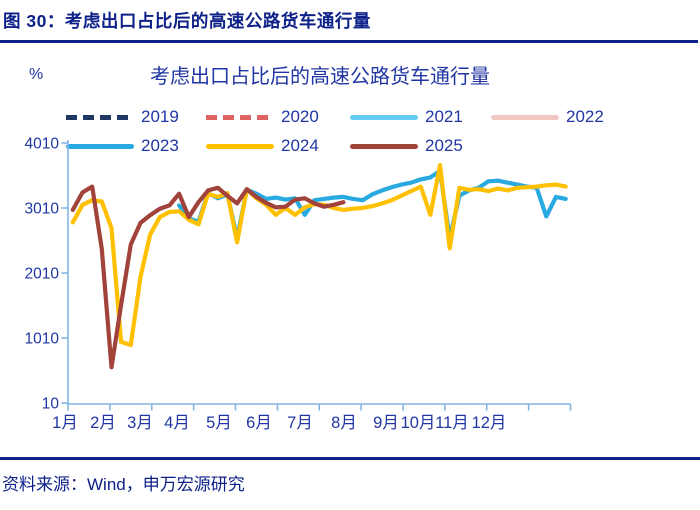 The height and width of the screenshot is (510, 700). What do you see at coordinates (123, 484) in the screenshot?
I see `source-text: 资料来源：Wind，申万宏源研究` at bounding box center [123, 484].